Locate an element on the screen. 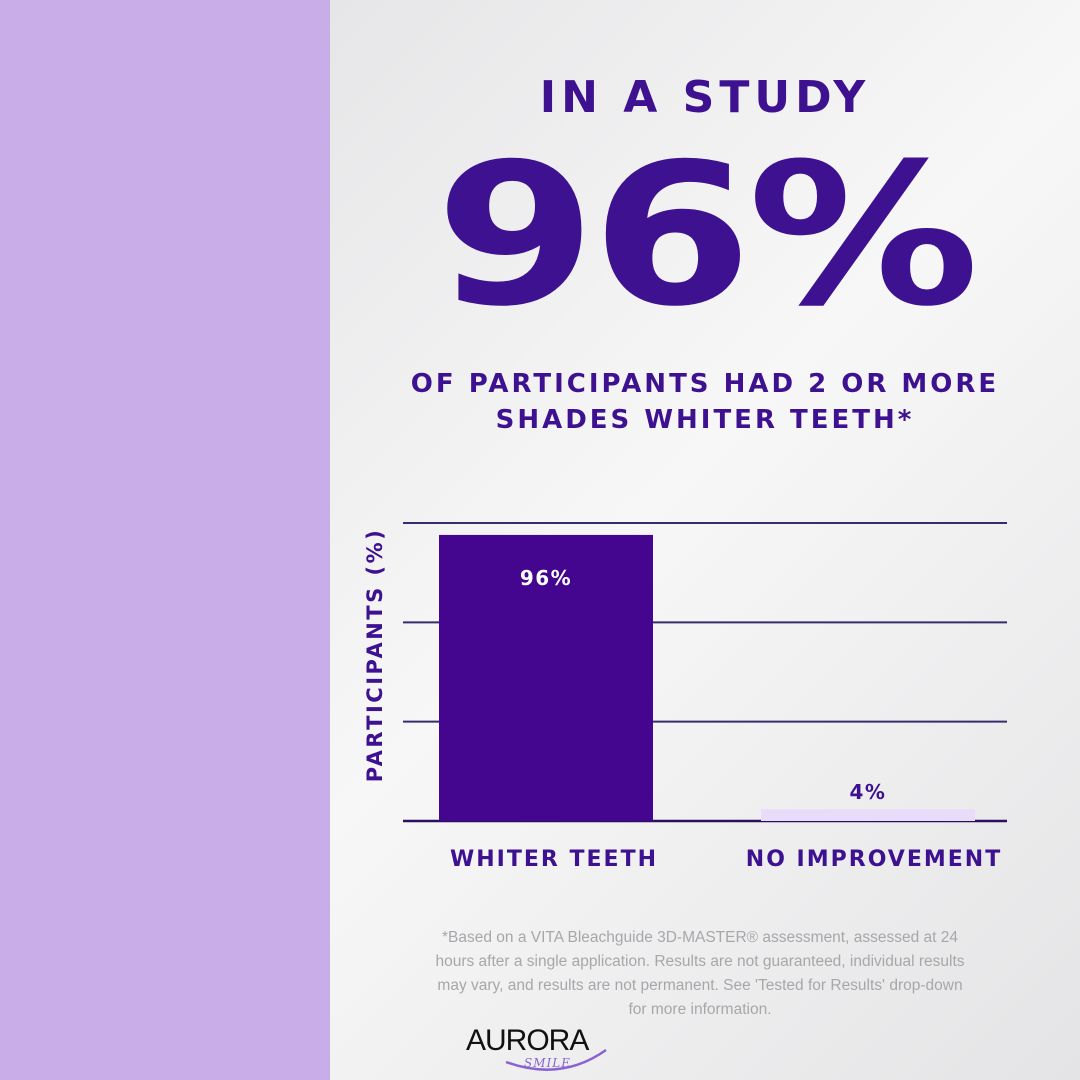  brand-logo: AURORA SMILE is located at coordinates (541, 1048).